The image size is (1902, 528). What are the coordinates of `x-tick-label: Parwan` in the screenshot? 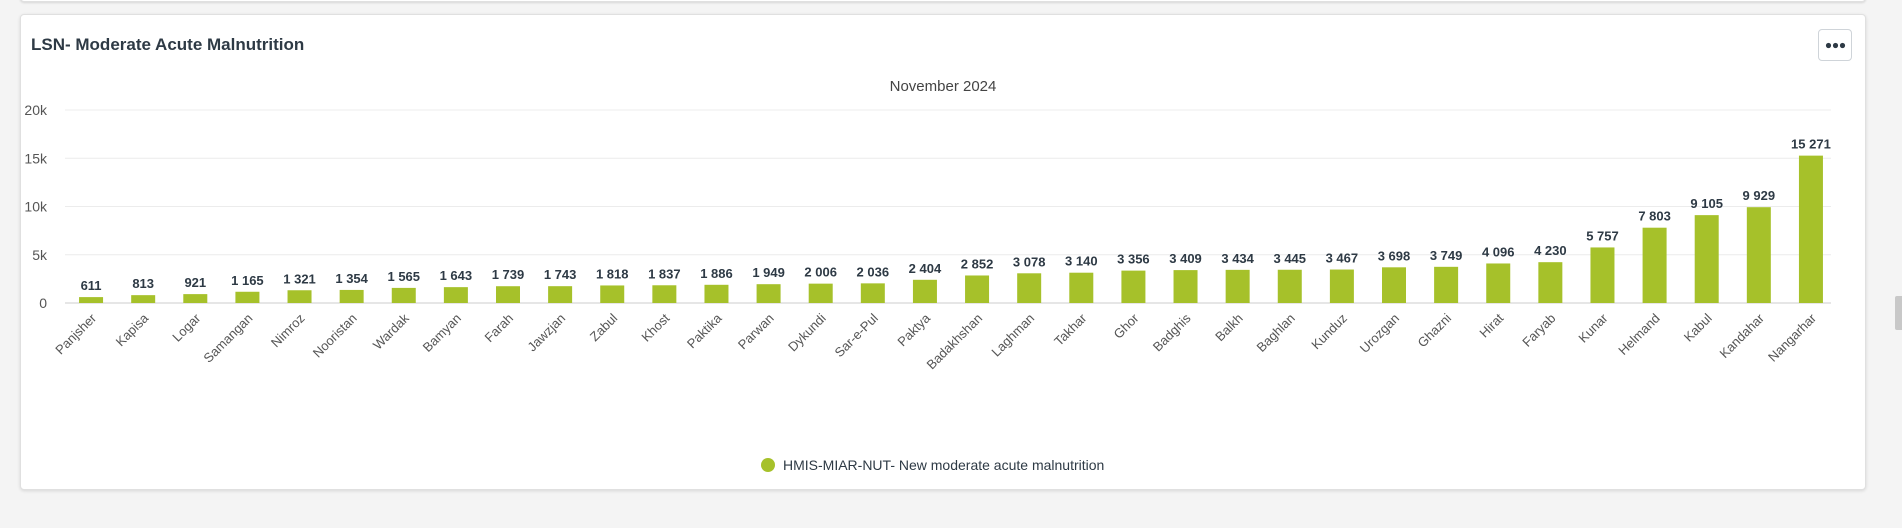 It's located at (756, 332).